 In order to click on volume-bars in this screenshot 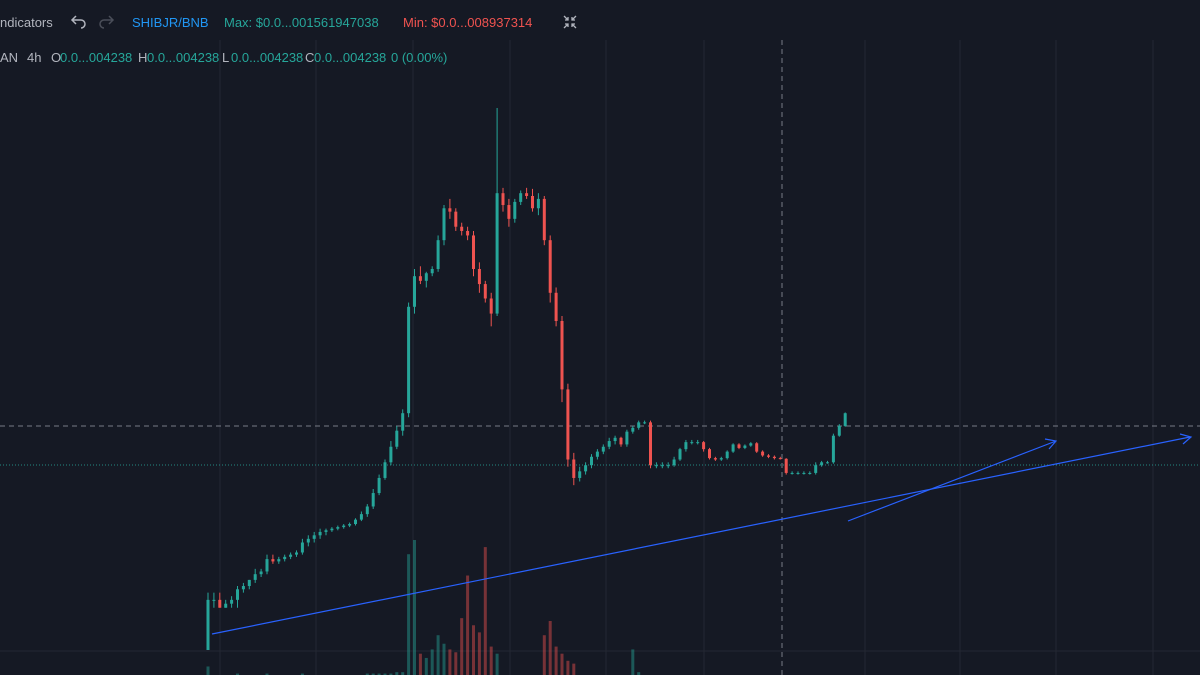, I will do `click(423, 607)`.